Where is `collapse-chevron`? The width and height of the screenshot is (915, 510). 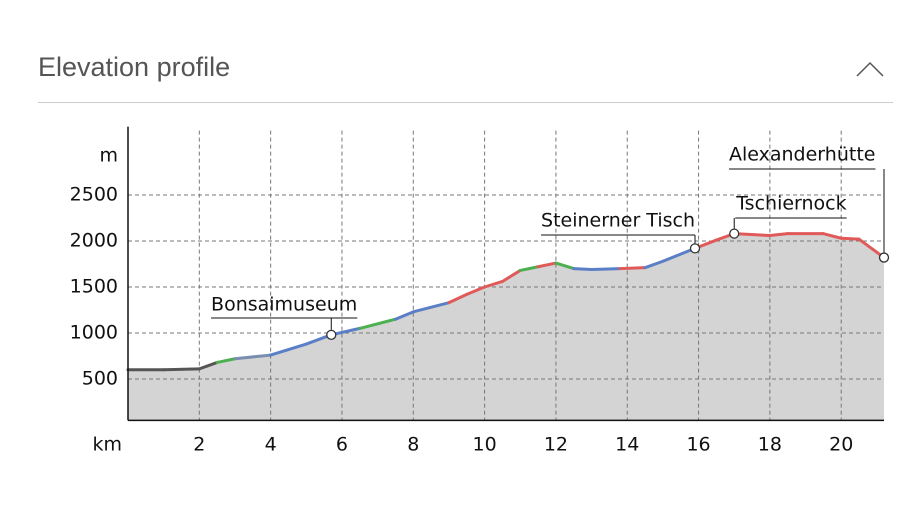
collapse-chevron is located at coordinates (870, 69).